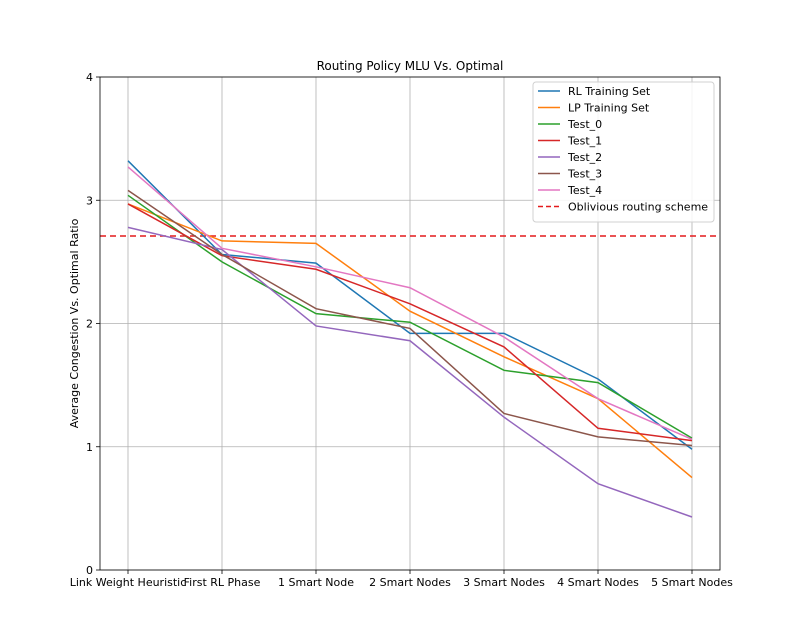  What do you see at coordinates (128, 582) in the screenshot?
I see `x-tick-label: Link Weight Heuristic` at bounding box center [128, 582].